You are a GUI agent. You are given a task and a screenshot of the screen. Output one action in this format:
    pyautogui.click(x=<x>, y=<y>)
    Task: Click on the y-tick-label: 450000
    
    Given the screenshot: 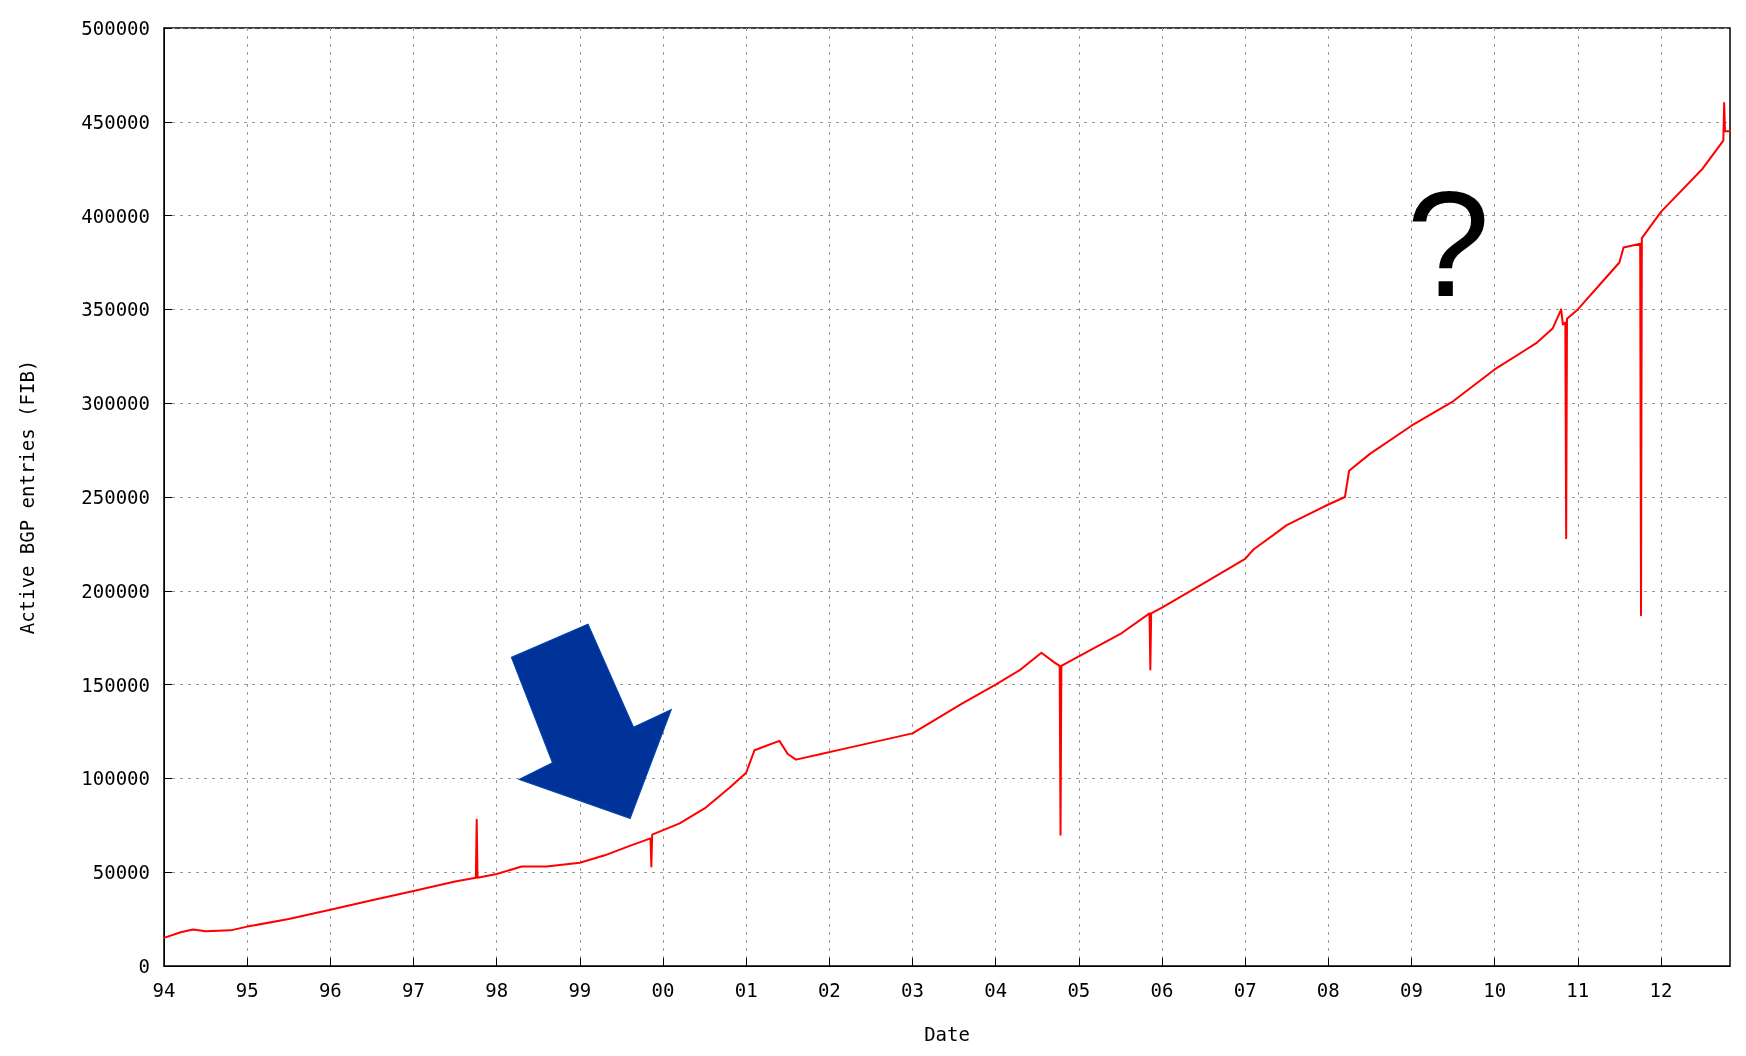 What is the action you would take?
    pyautogui.click(x=115, y=121)
    